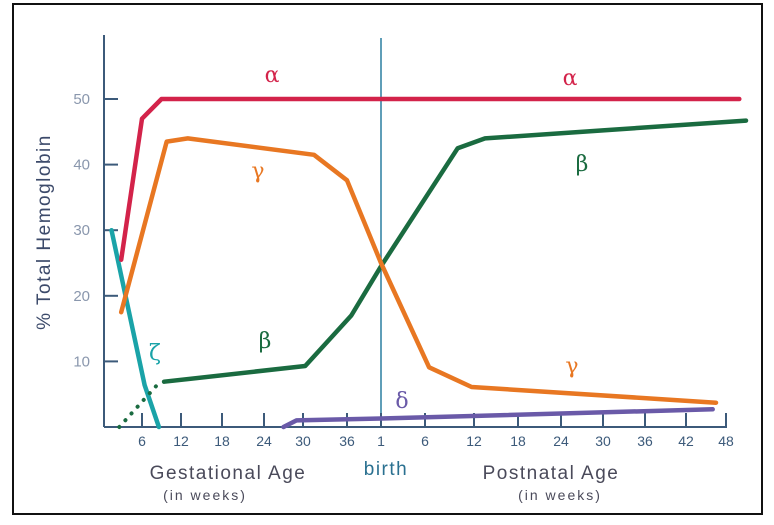 This screenshot has width=774, height=525. Describe the element at coordinates (81, 99) in the screenshot. I see `y-tick-label: 50` at that location.